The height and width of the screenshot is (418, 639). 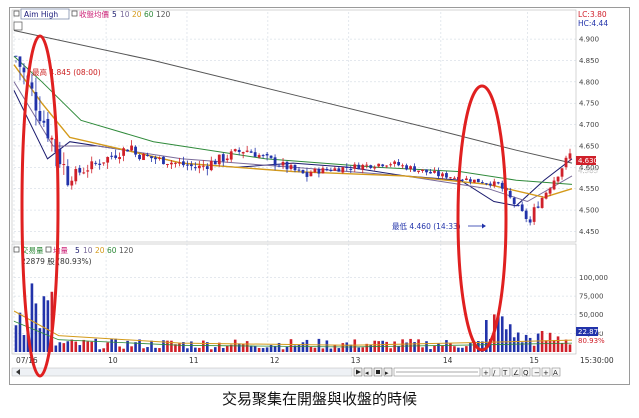 I want to click on volume-ma-period-5: 5, so click(x=77, y=250).